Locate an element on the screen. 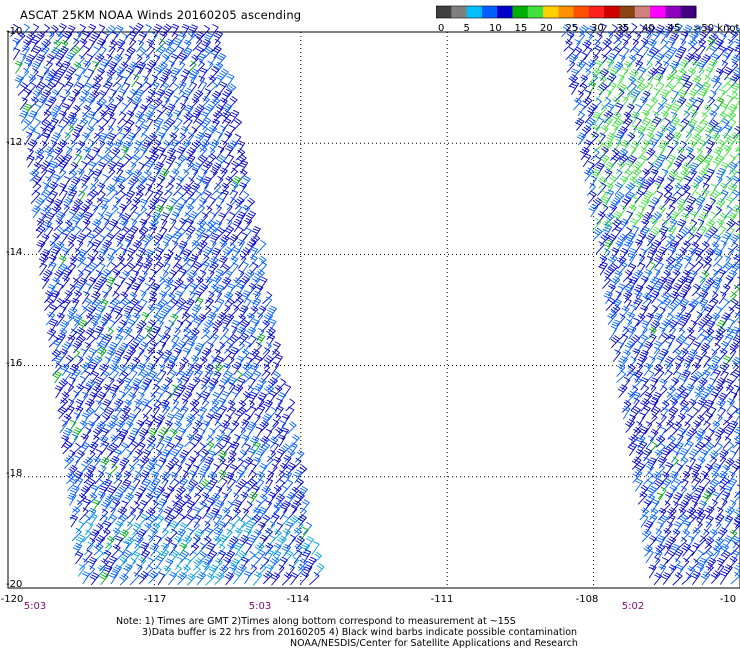  legend-swatch is located at coordinates (566, 12).